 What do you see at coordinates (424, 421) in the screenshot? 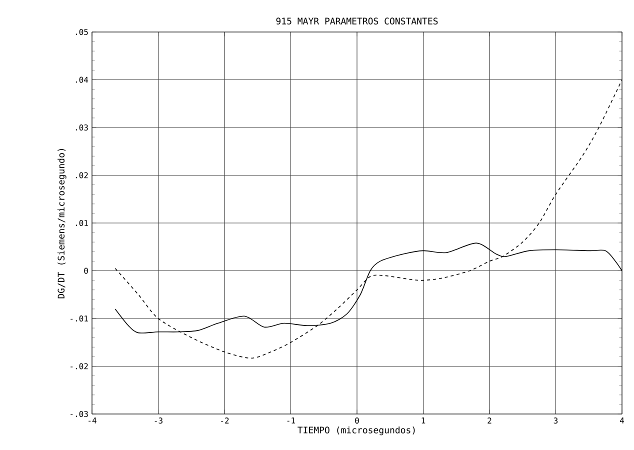
I see `x-tick-label: 1` at bounding box center [424, 421].